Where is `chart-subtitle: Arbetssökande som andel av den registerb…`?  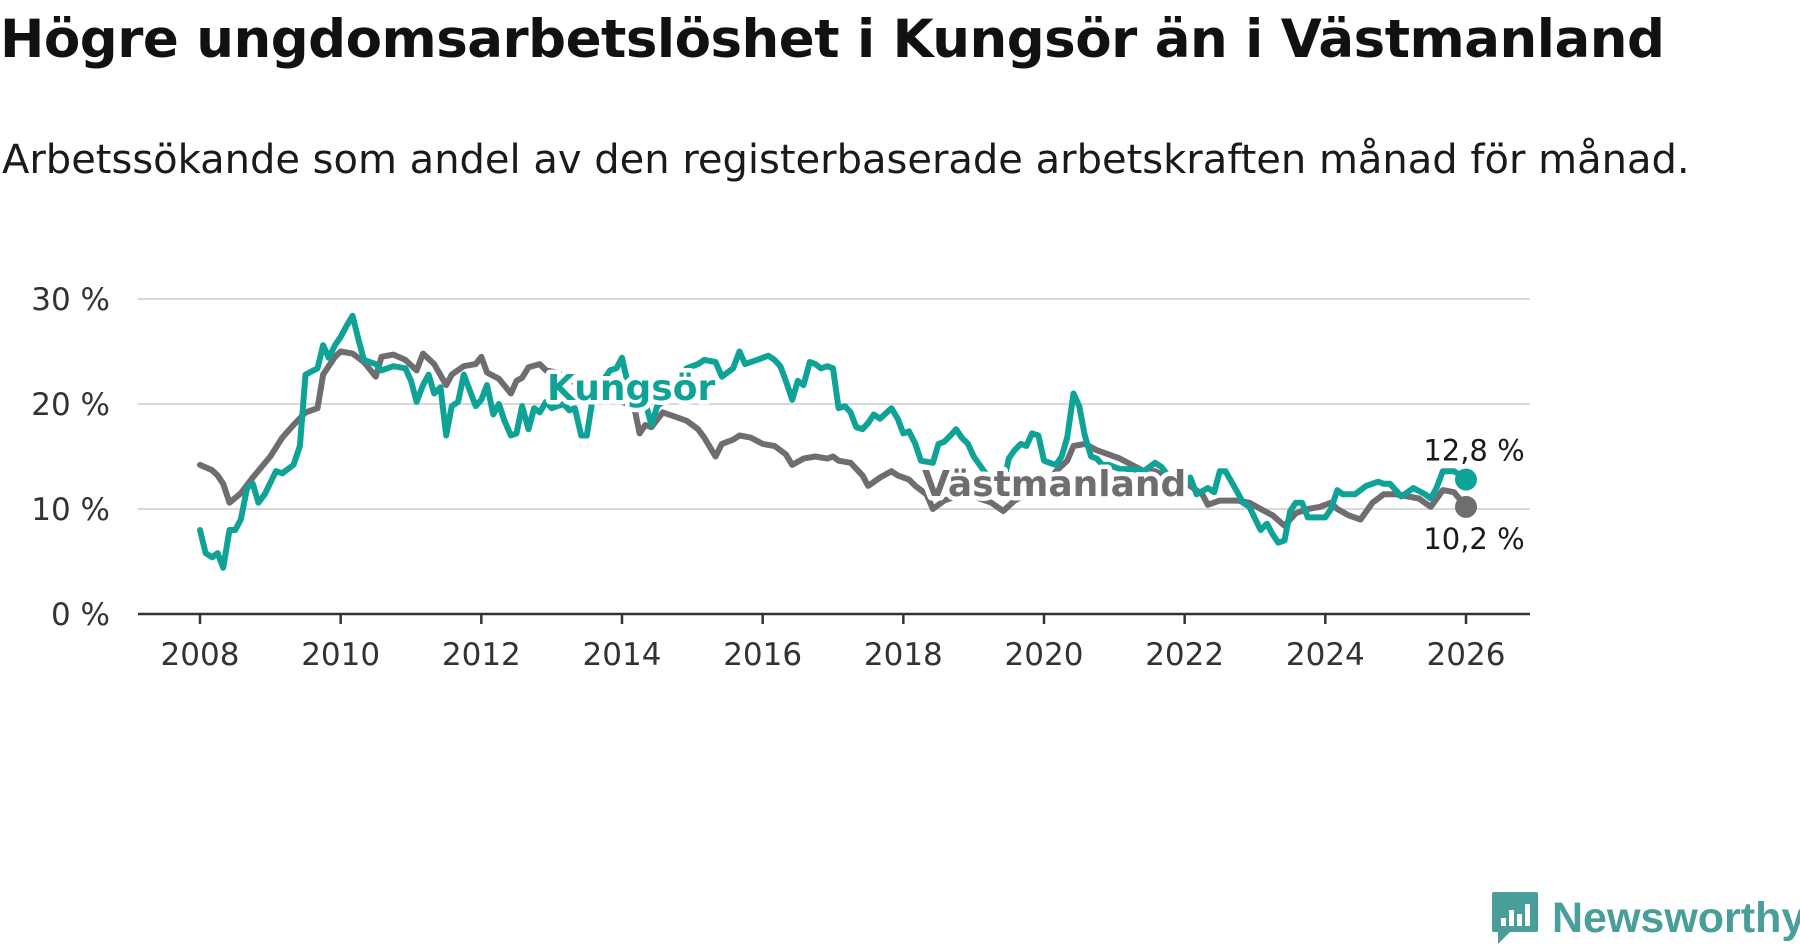 chart-subtitle: Arbetssökande som andel av den registerb… is located at coordinates (846, 160).